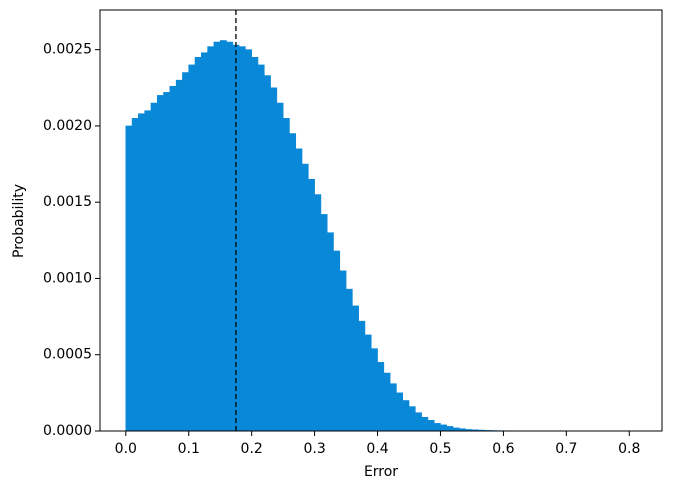 Image resolution: width=674 pixels, height=491 pixels. I want to click on x-tick-label: 0.2, so click(252, 449).